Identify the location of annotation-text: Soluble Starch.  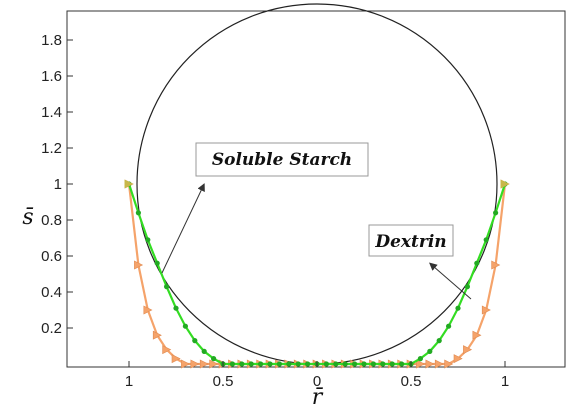
(282, 160).